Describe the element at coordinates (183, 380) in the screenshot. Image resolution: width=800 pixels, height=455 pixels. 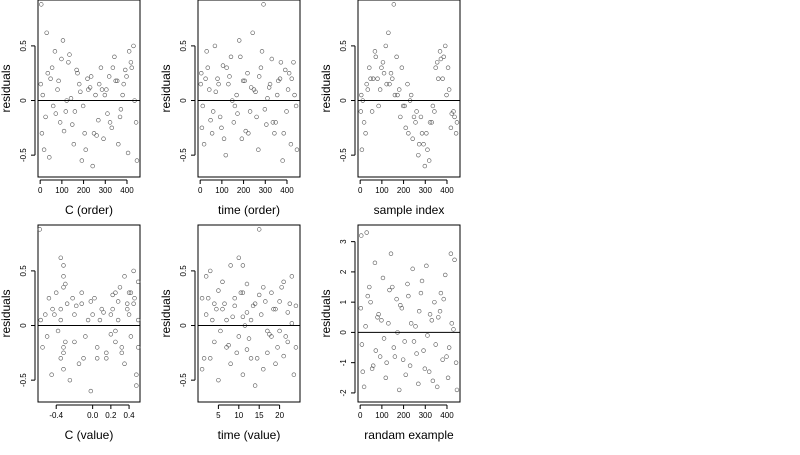
I see `y-tick-label: -0.5` at that location.